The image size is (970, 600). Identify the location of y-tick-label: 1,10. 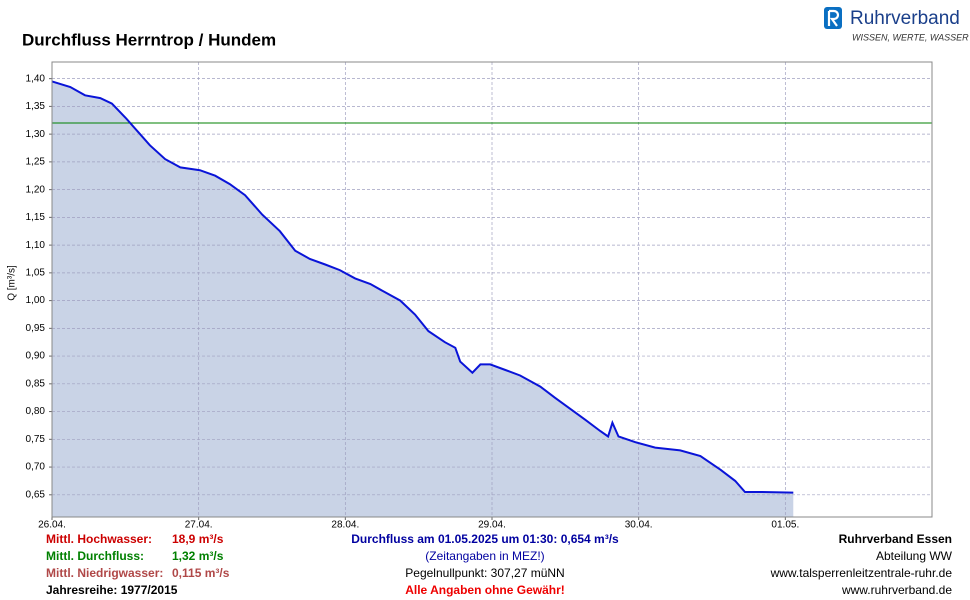
(36, 245).